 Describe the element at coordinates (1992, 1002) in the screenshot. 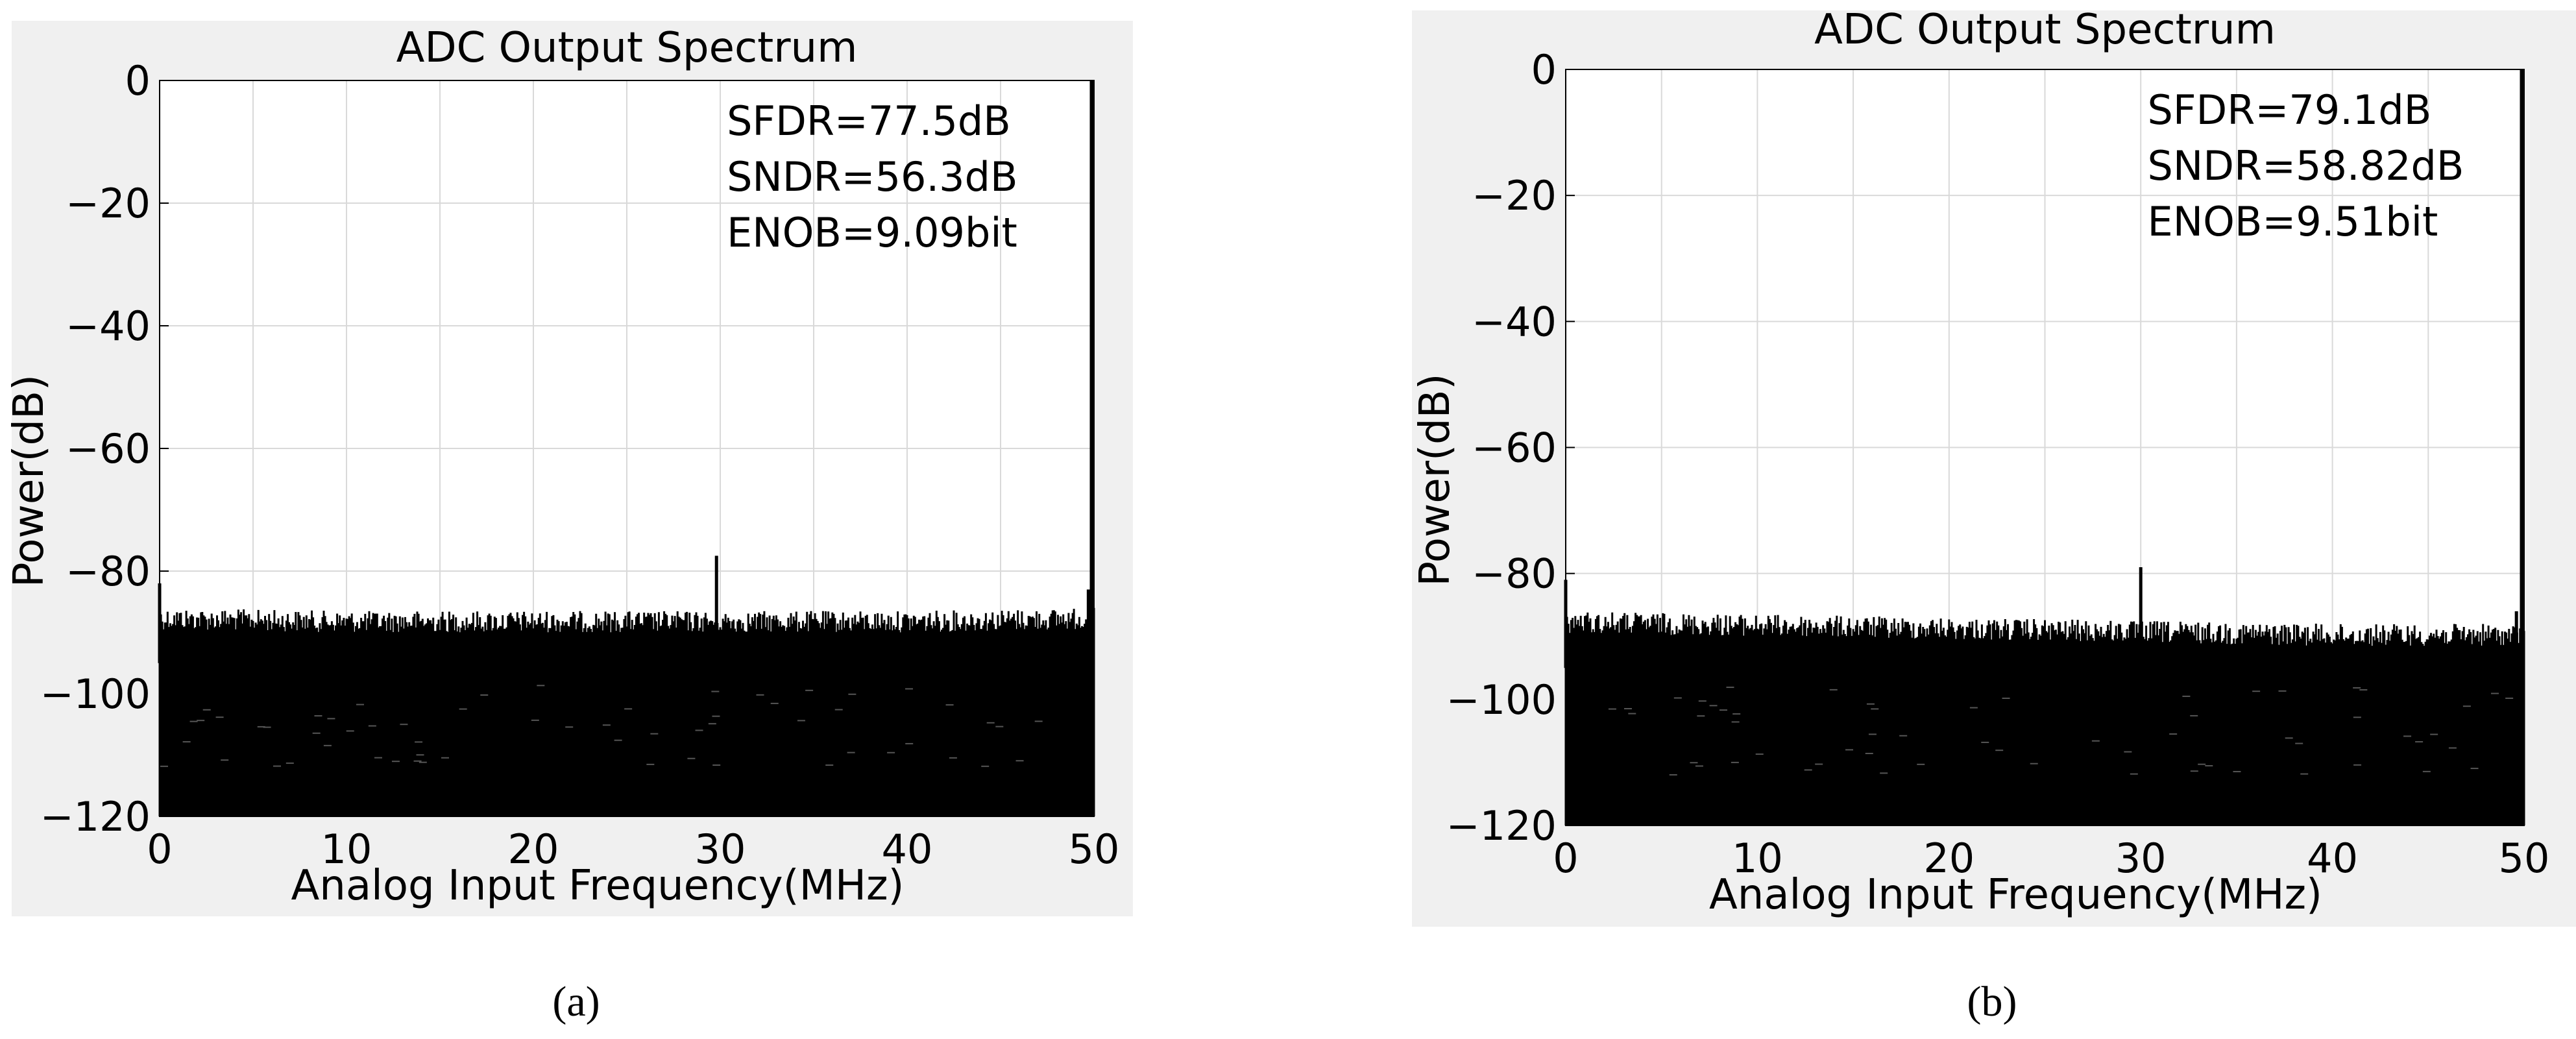

I see `panel-caption: (b)` at that location.